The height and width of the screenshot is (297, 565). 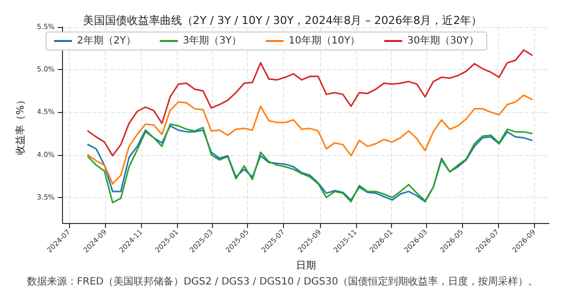 I want to click on x-axis-title: 日期, so click(x=306, y=266).